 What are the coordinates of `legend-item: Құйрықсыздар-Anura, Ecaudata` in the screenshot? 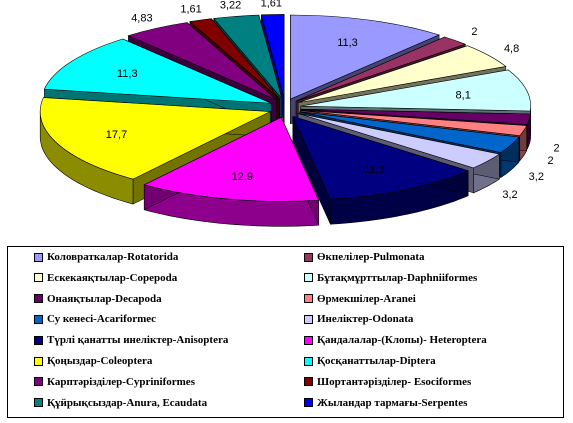 It's located at (120, 403).